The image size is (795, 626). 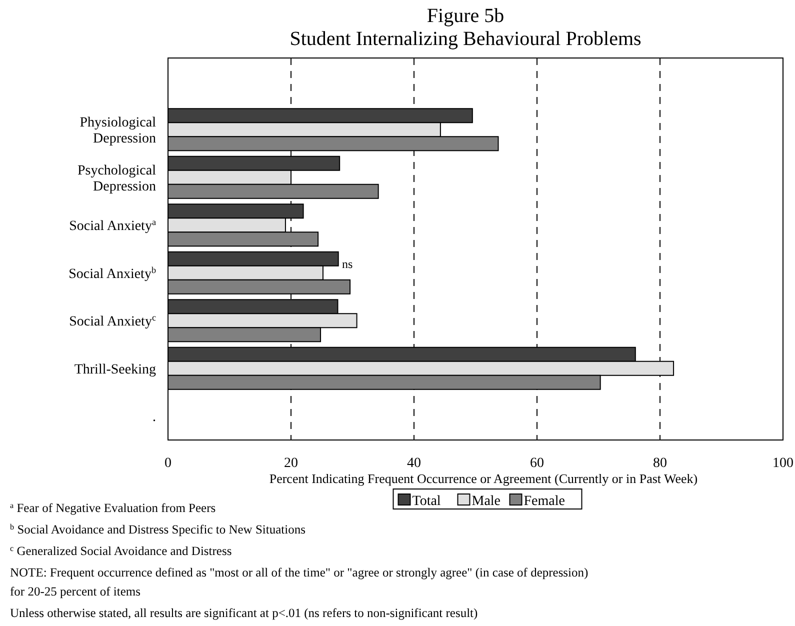 What do you see at coordinates (783, 463) in the screenshot?
I see `x-tick-label: 100` at bounding box center [783, 463].